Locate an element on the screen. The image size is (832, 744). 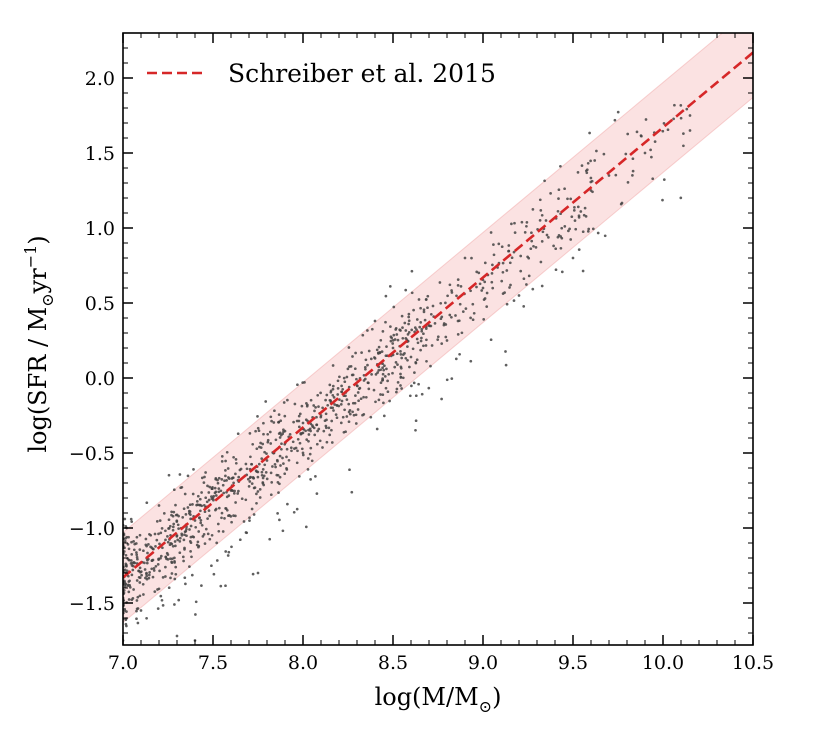
x-tick-label: 8.5 is located at coordinates (393, 663).